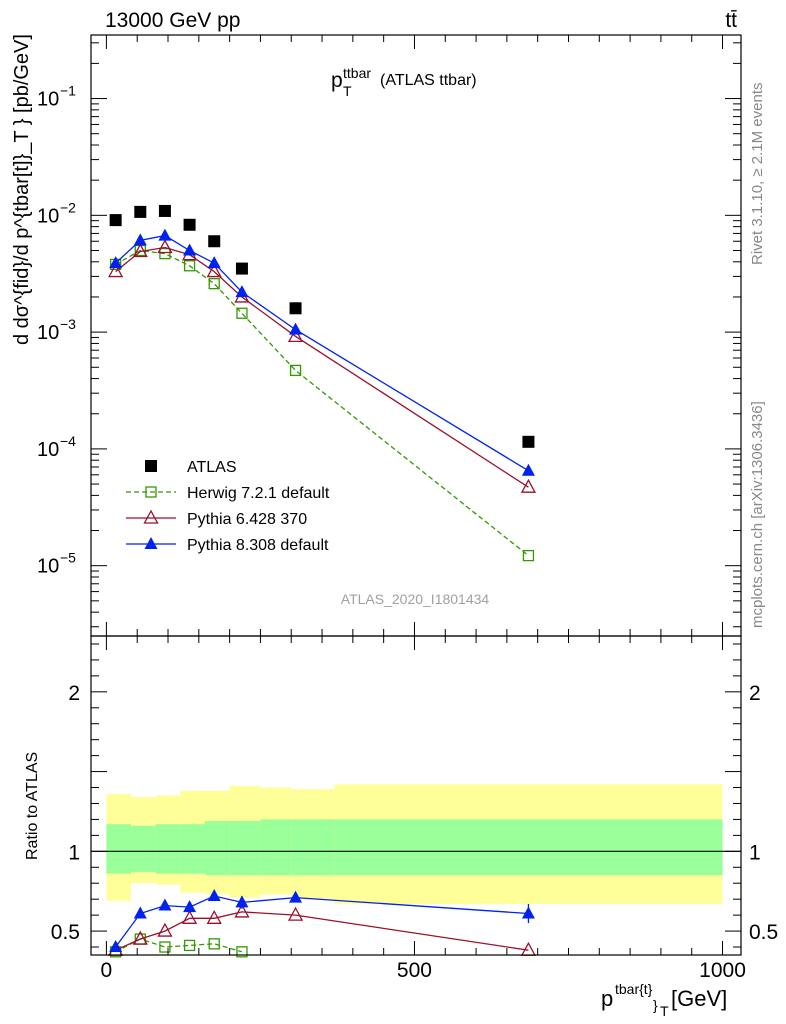 The image size is (786, 1024). I want to click on rivet-version-label: Rivet 3.1.10, ≥ 2.1M events, so click(757, 174).